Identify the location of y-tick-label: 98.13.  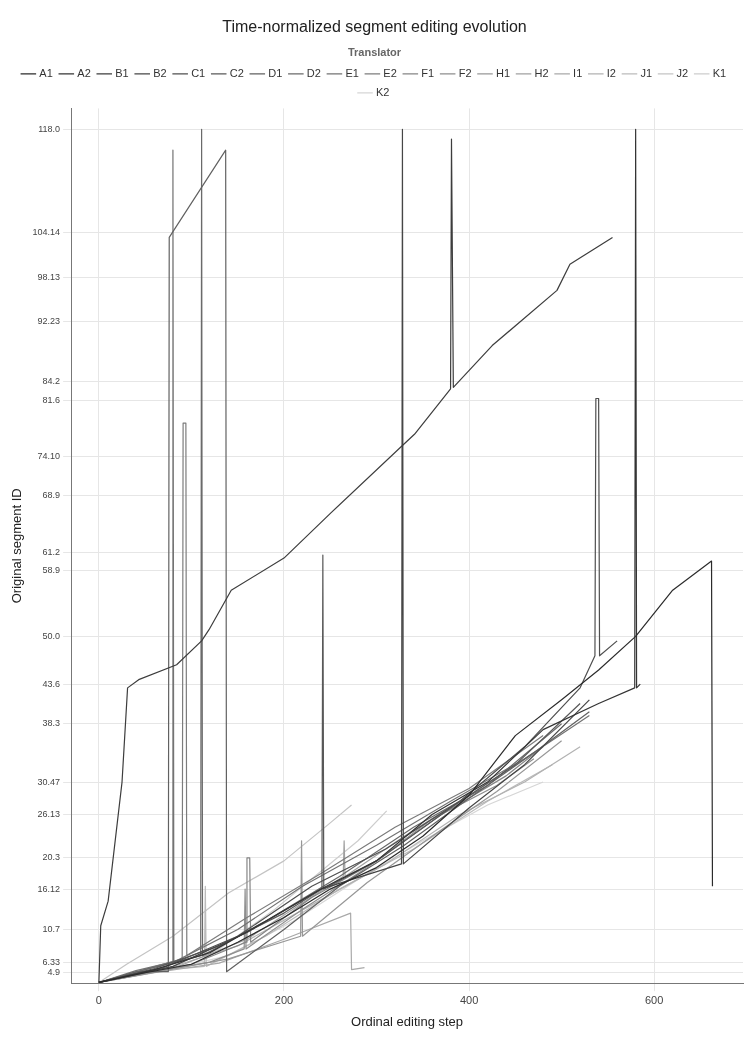
(49, 276).